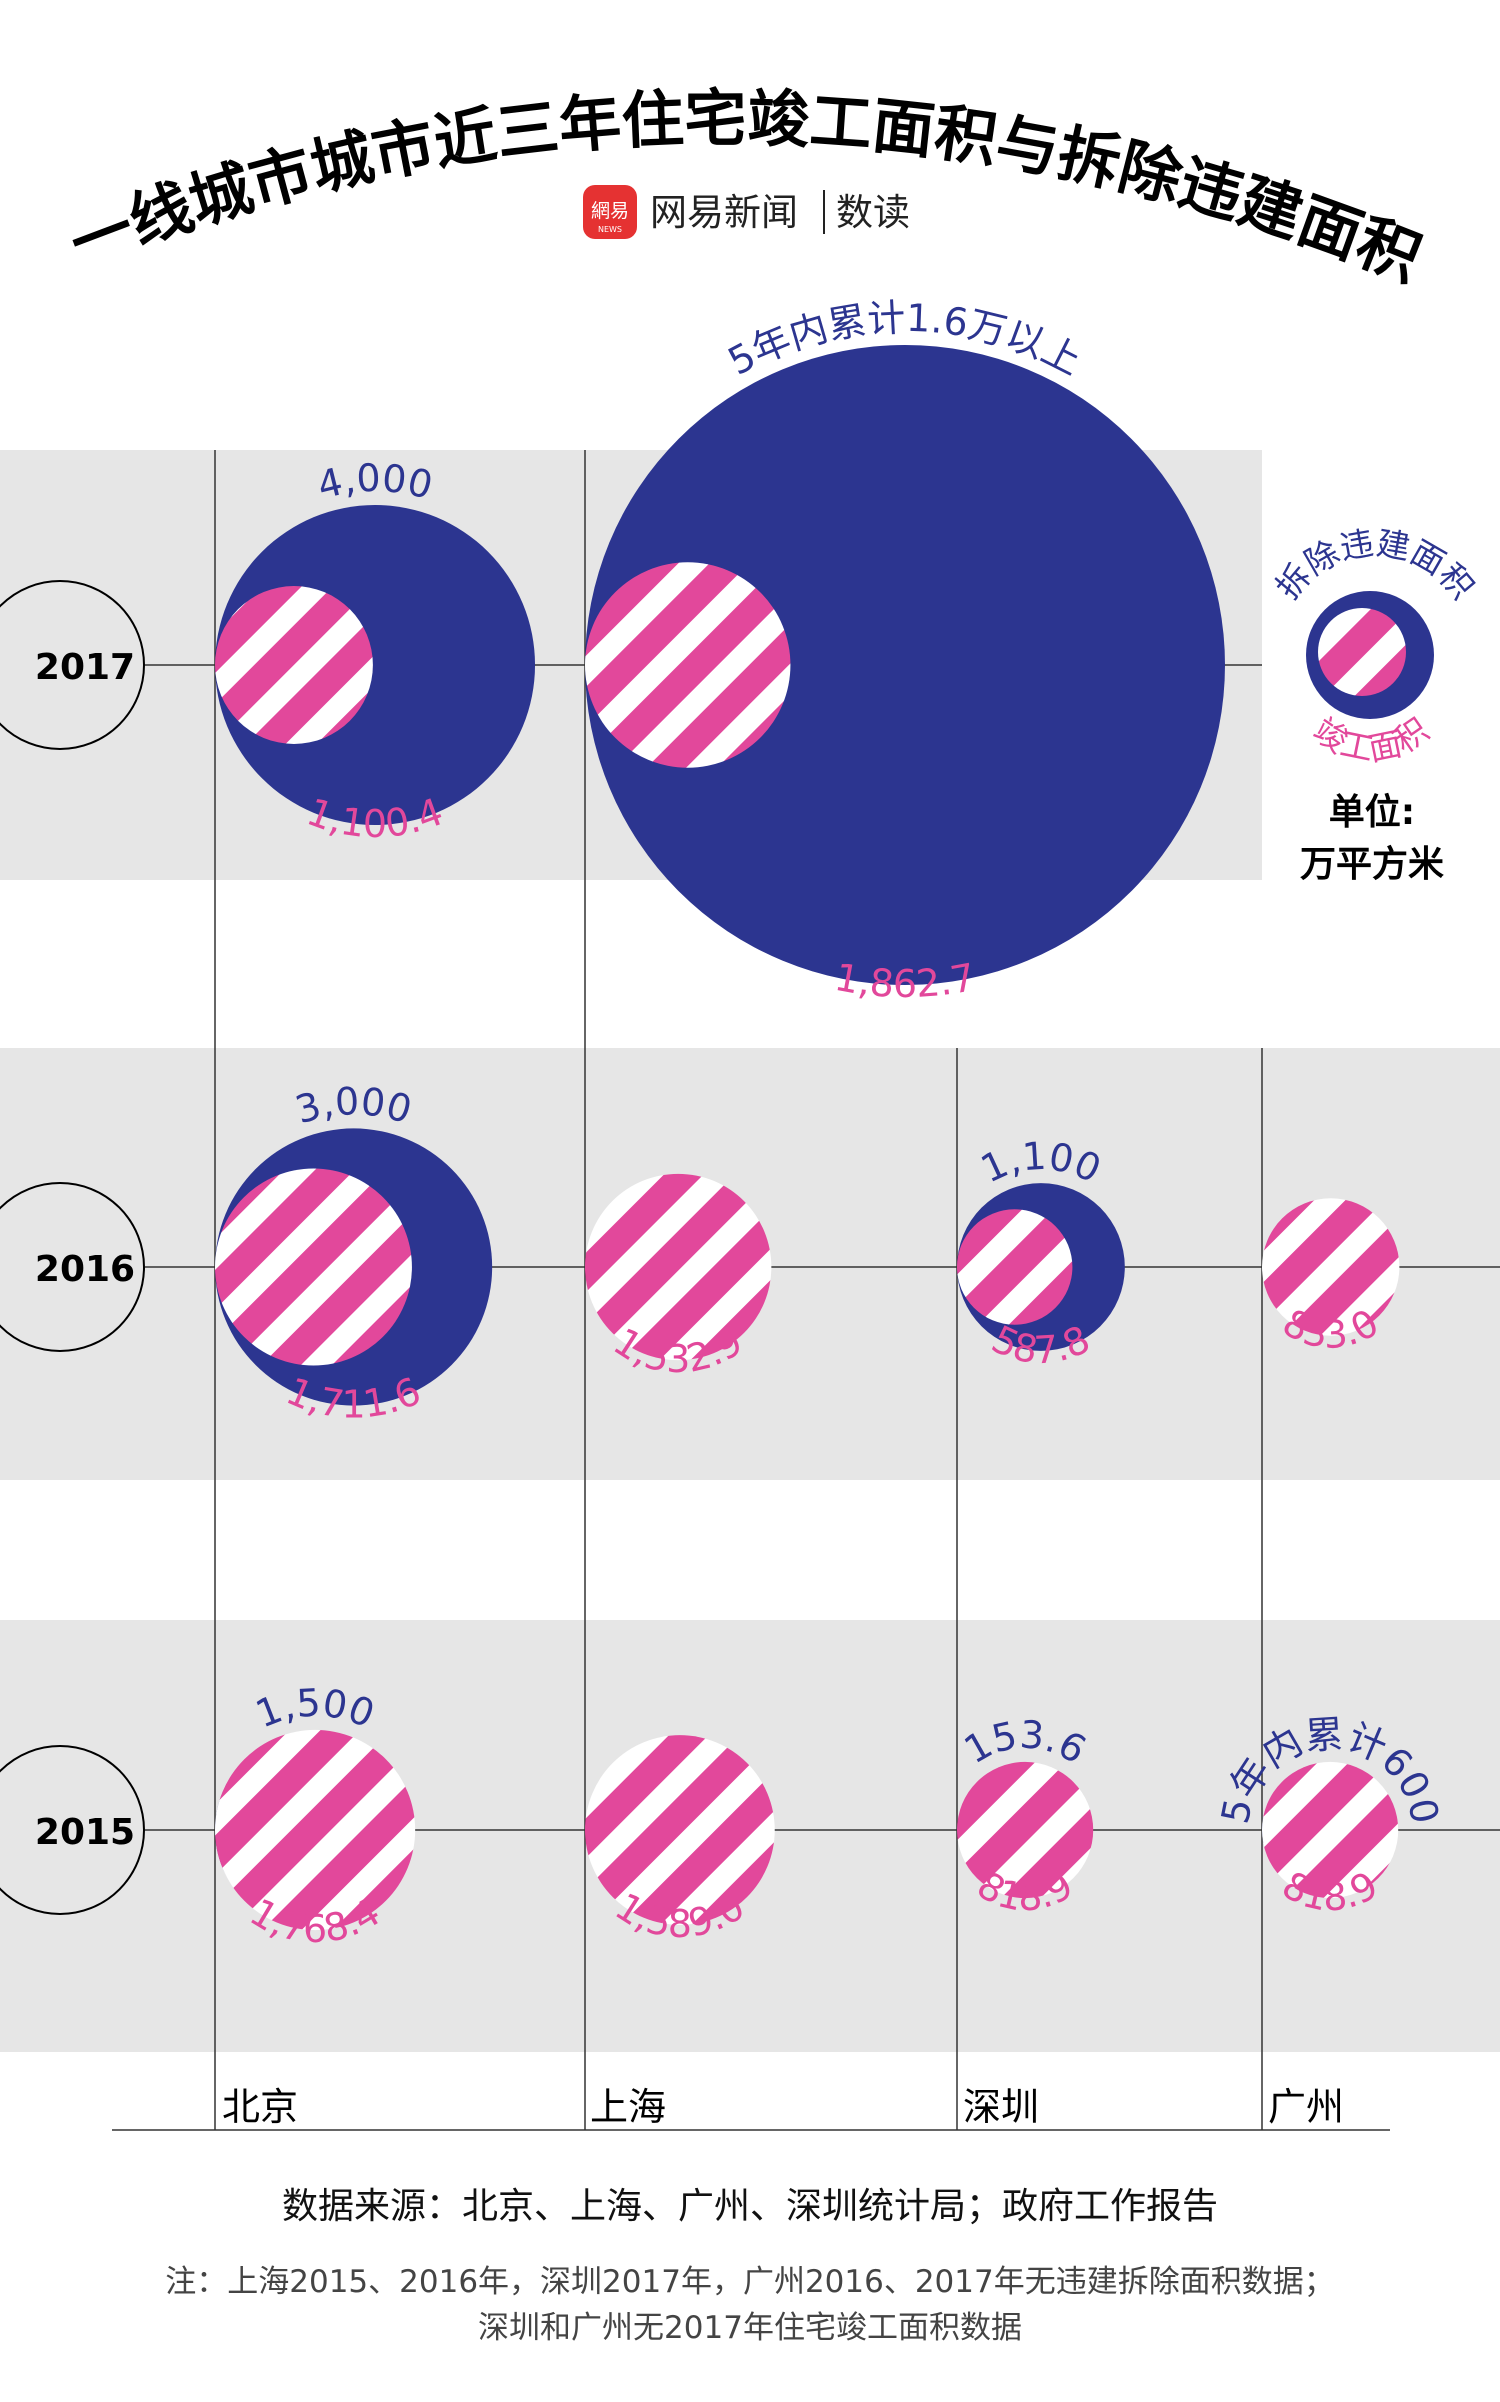 The width and height of the screenshot is (1500, 2402). I want to click on brand: 網易 NEWS 网易新闻 数读, so click(746, 212).